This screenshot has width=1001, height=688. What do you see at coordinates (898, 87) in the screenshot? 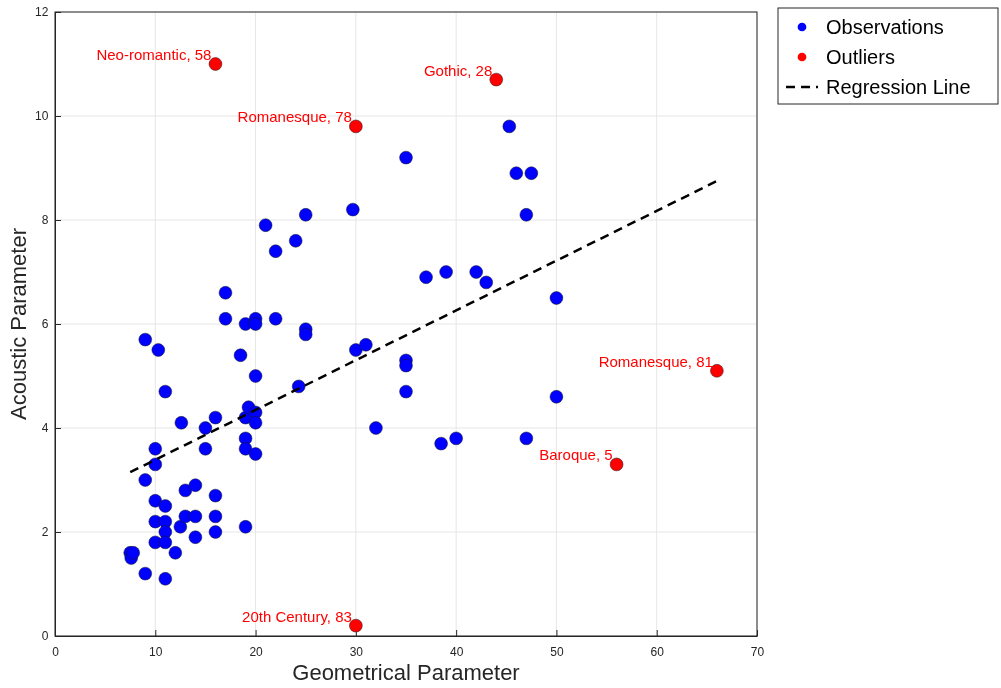
I see `legend-label: Regression Line` at bounding box center [898, 87].